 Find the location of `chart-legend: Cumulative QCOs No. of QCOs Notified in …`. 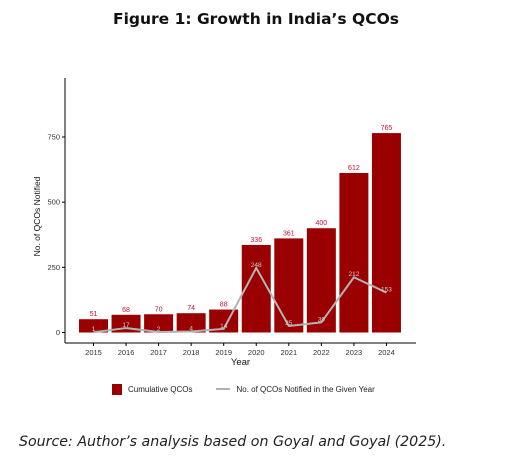

chart-legend: Cumulative QCOs No. of QCOs Notified in … is located at coordinates (243, 389).